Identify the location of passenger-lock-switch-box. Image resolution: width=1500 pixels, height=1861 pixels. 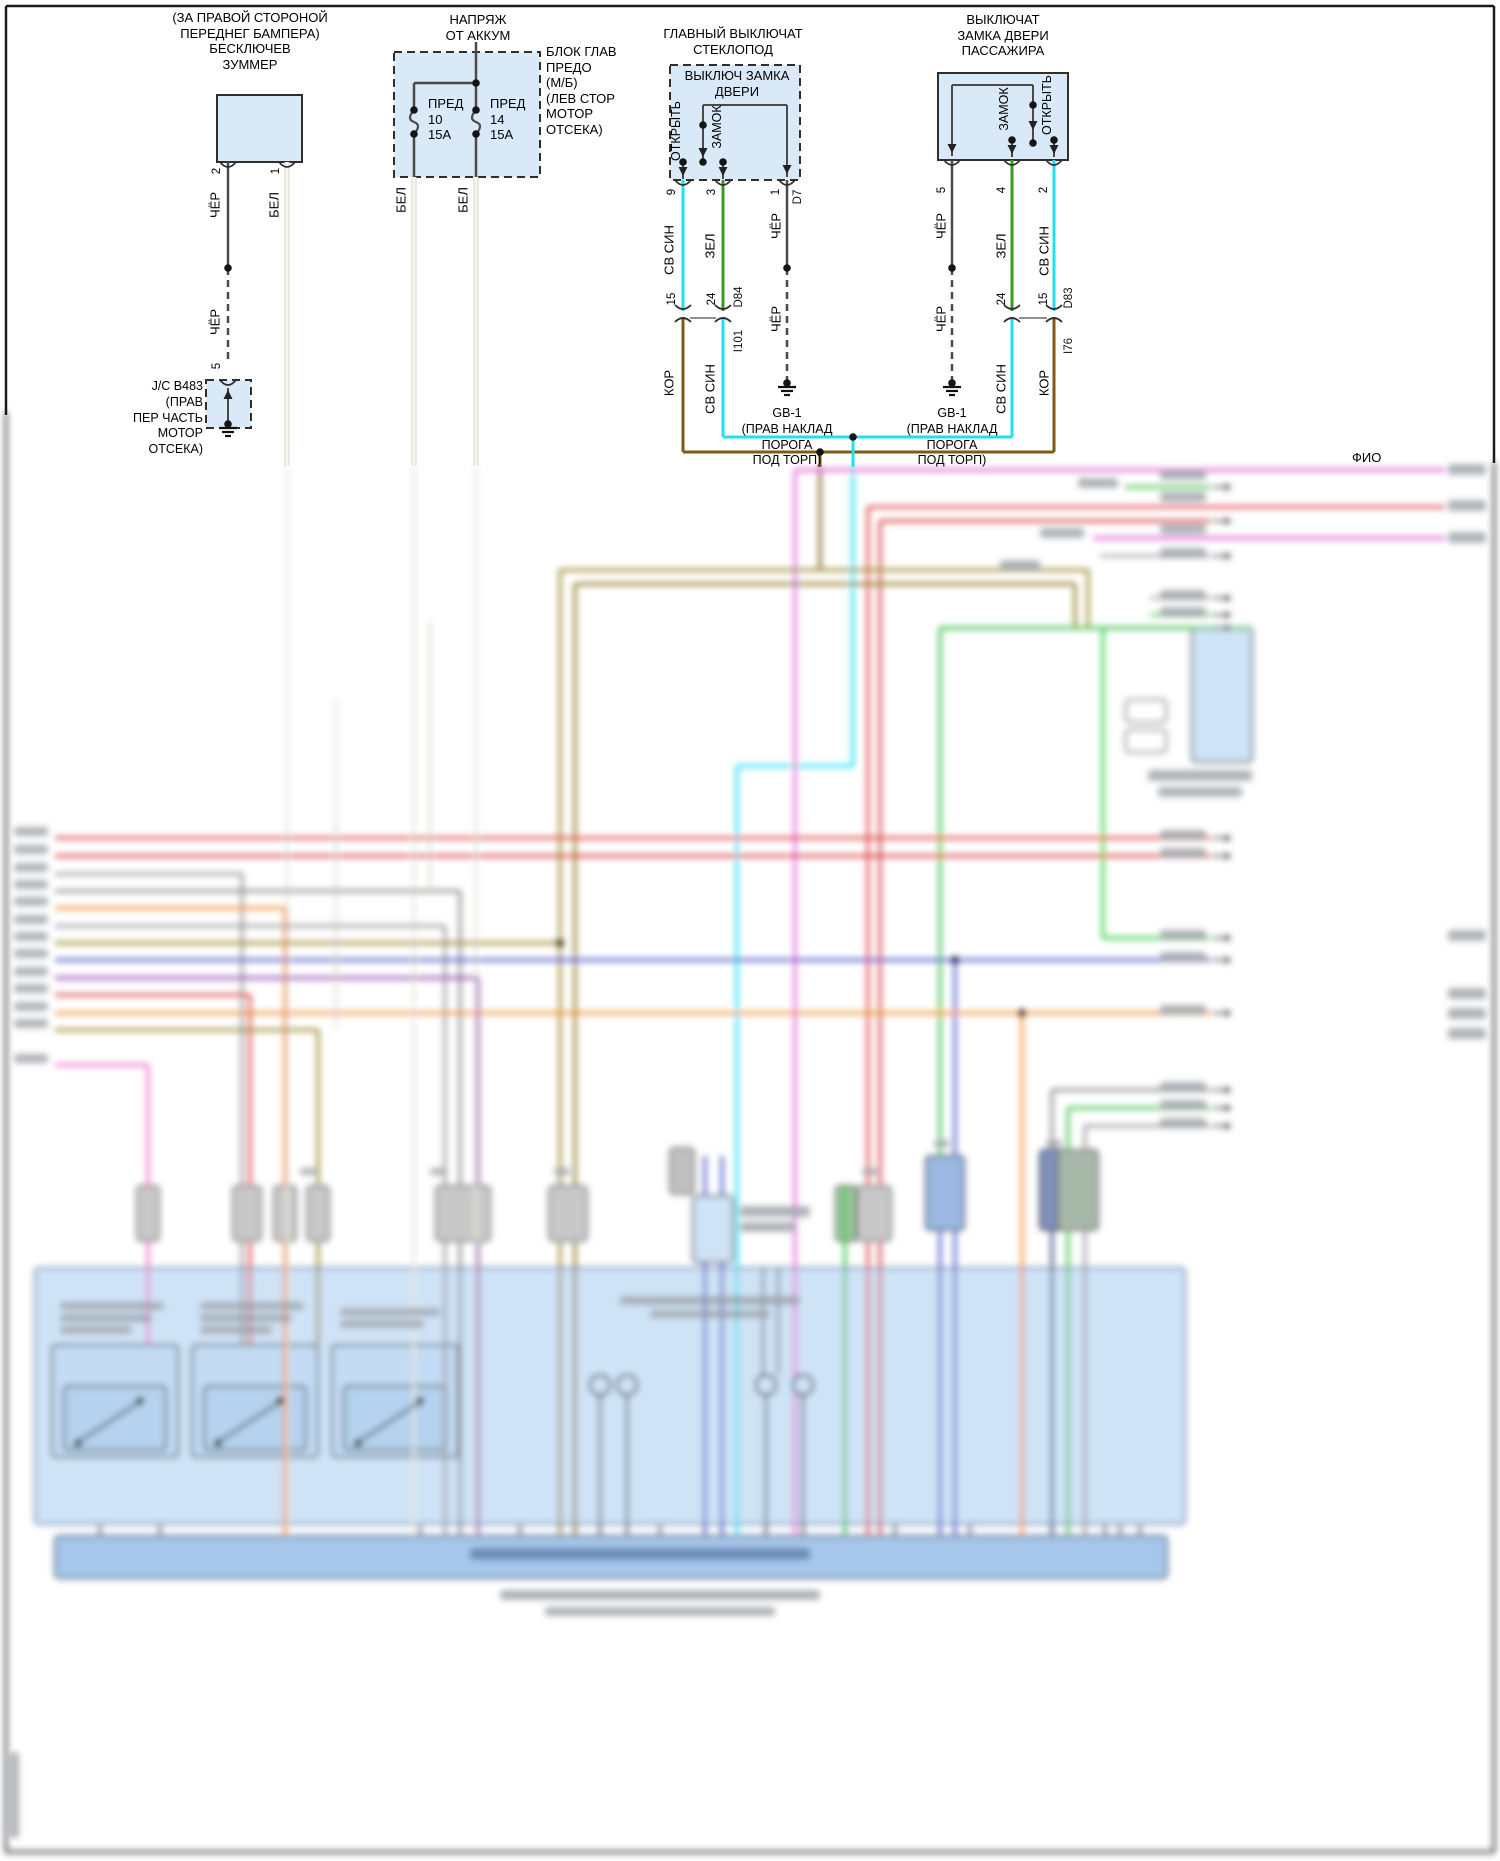
(1003, 116).